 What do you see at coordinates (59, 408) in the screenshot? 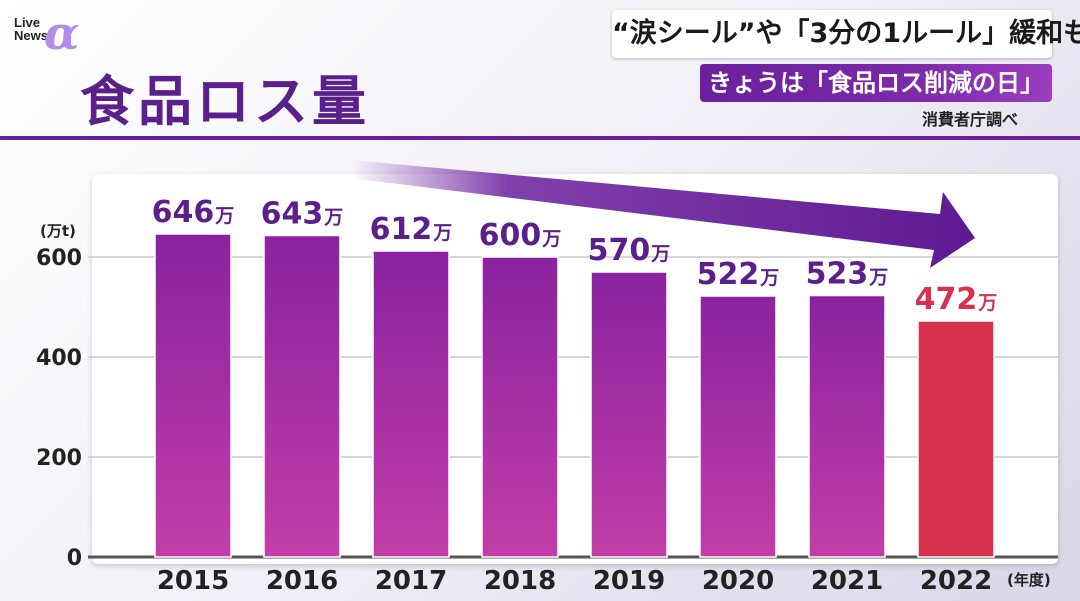
I see `y-tick-labels: 0 200 400 600` at bounding box center [59, 408].